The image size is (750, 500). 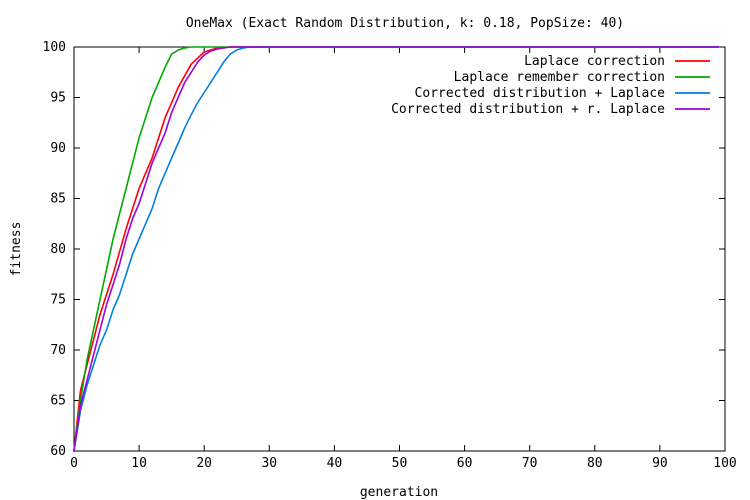 I want to click on y-tick-label: 95, so click(x=58, y=98).